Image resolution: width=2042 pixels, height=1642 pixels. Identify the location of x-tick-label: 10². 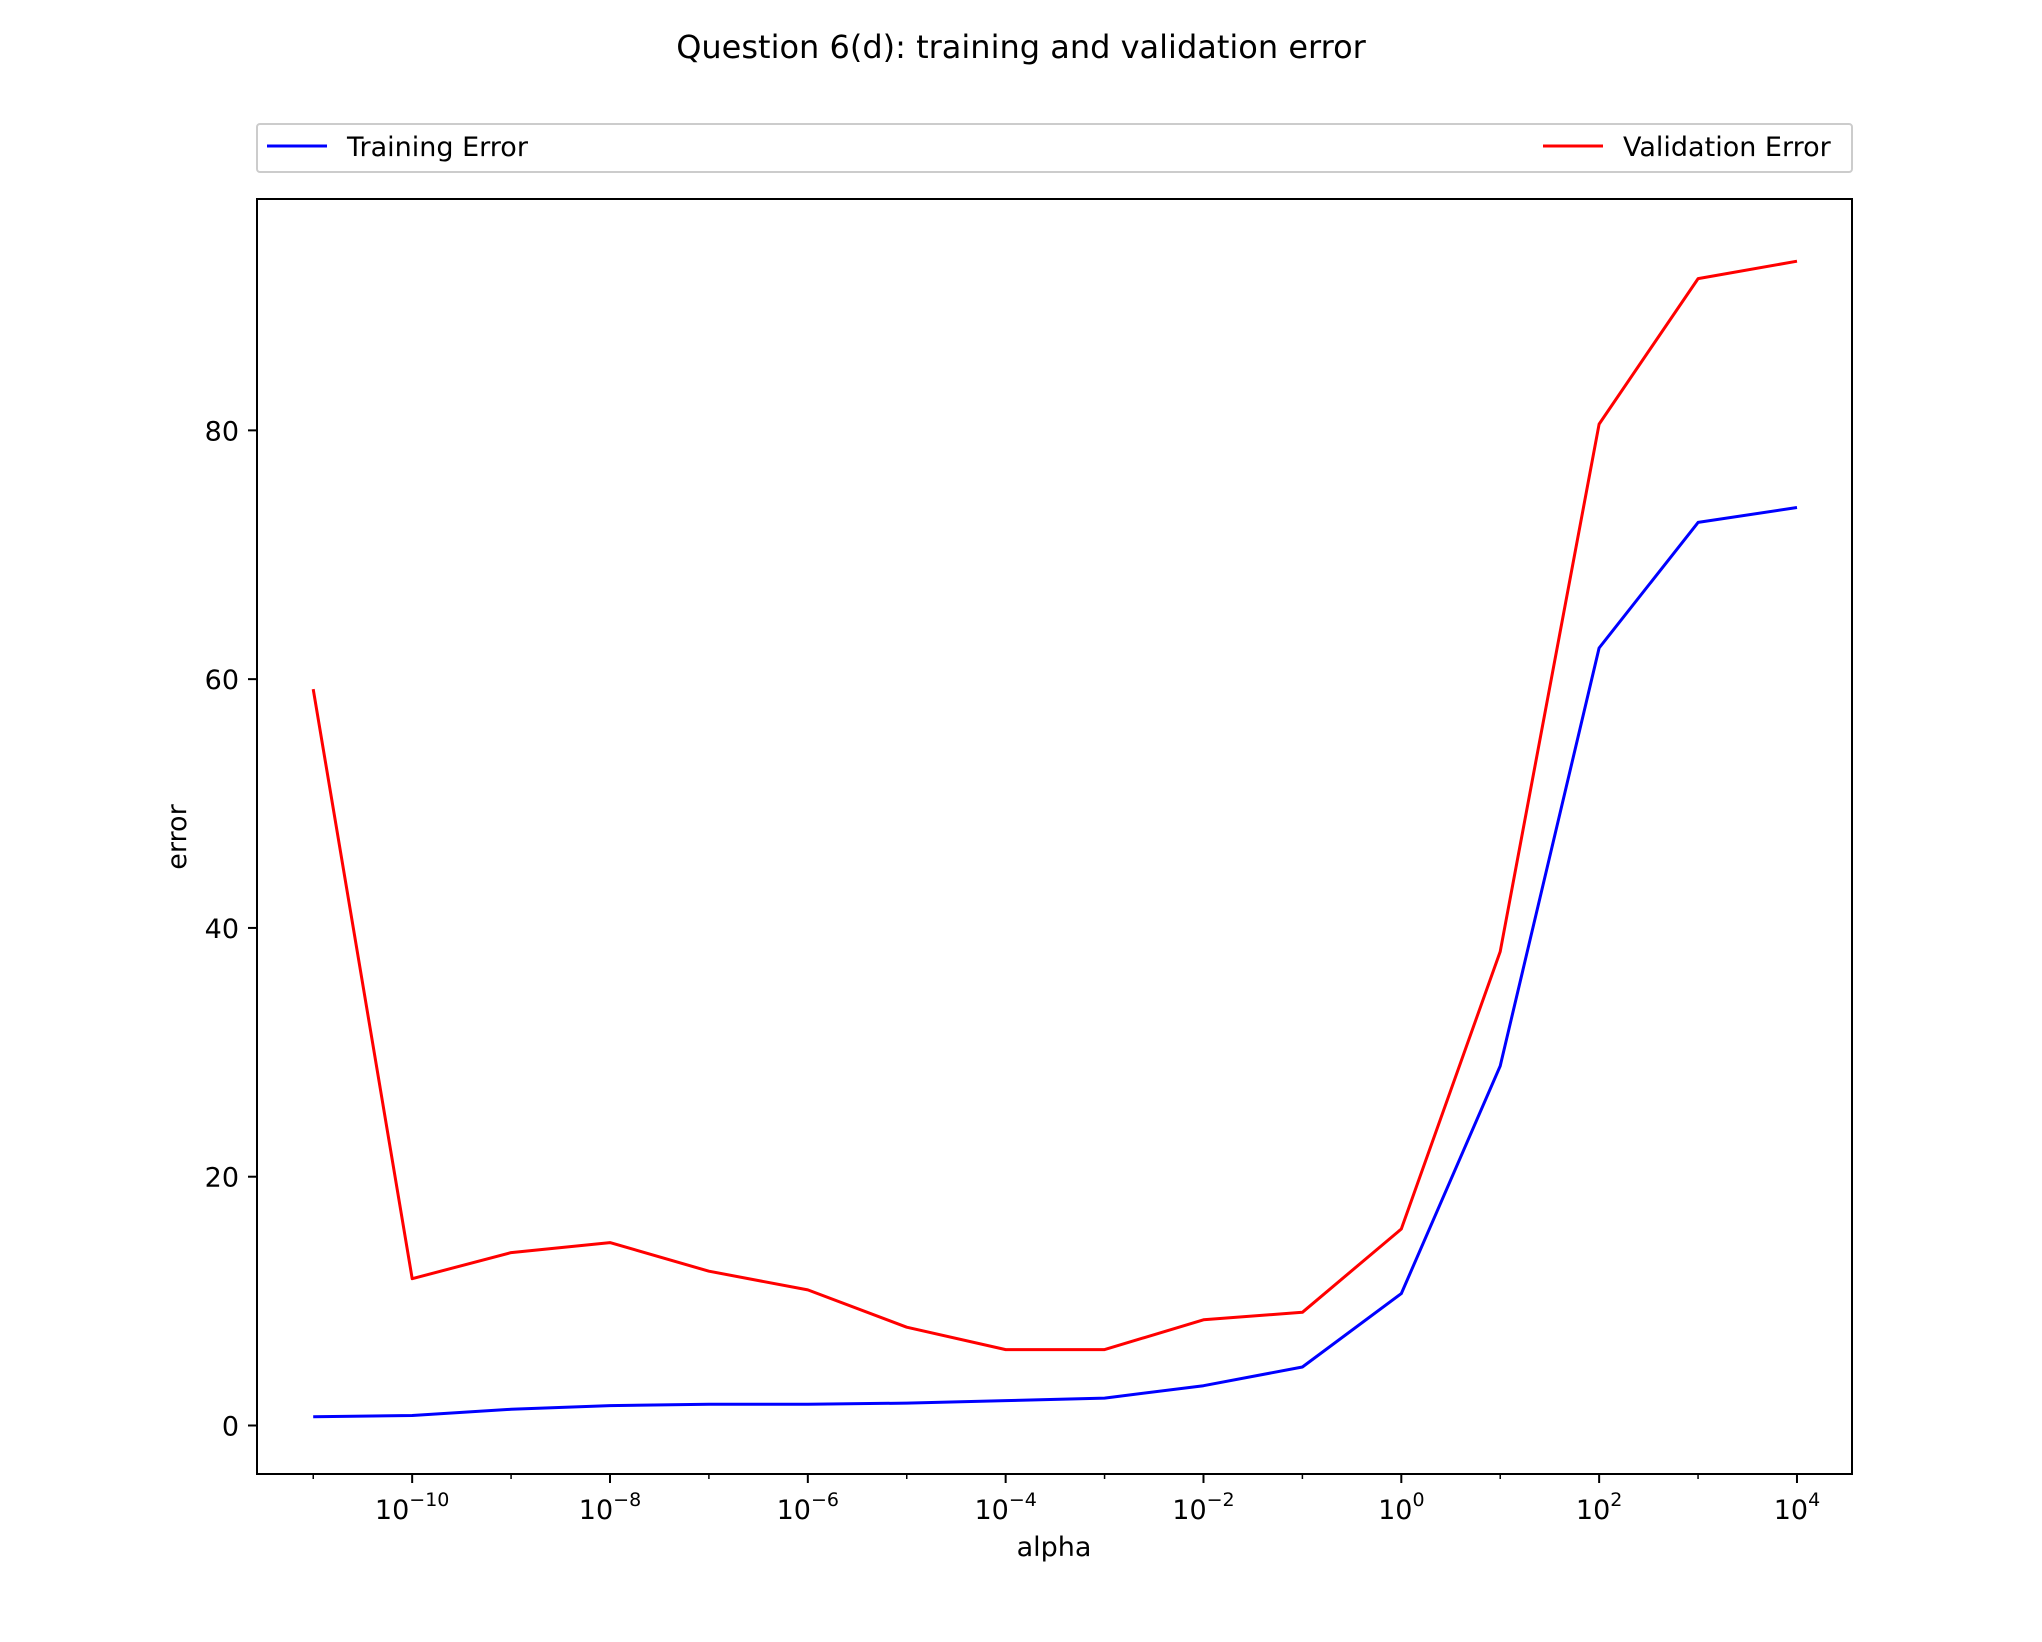
(1599, 1507).